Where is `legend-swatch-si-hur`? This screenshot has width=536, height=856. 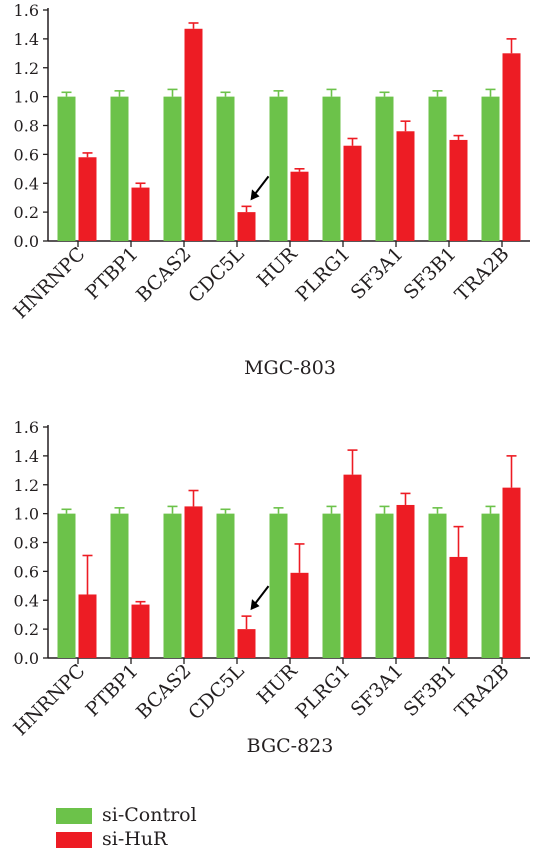 legend-swatch-si-hur is located at coordinates (74, 840).